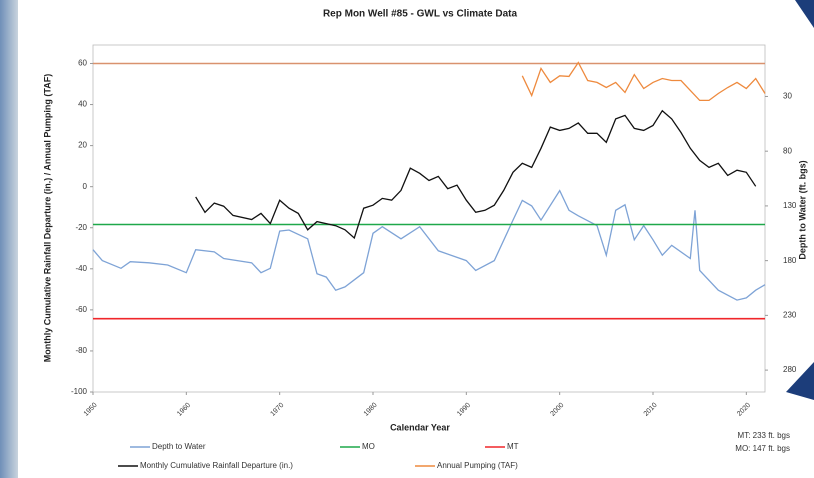 Image resolution: width=814 pixels, height=478 pixels. What do you see at coordinates (790, 314) in the screenshot?
I see `y2-tick-label: 230` at bounding box center [790, 314].